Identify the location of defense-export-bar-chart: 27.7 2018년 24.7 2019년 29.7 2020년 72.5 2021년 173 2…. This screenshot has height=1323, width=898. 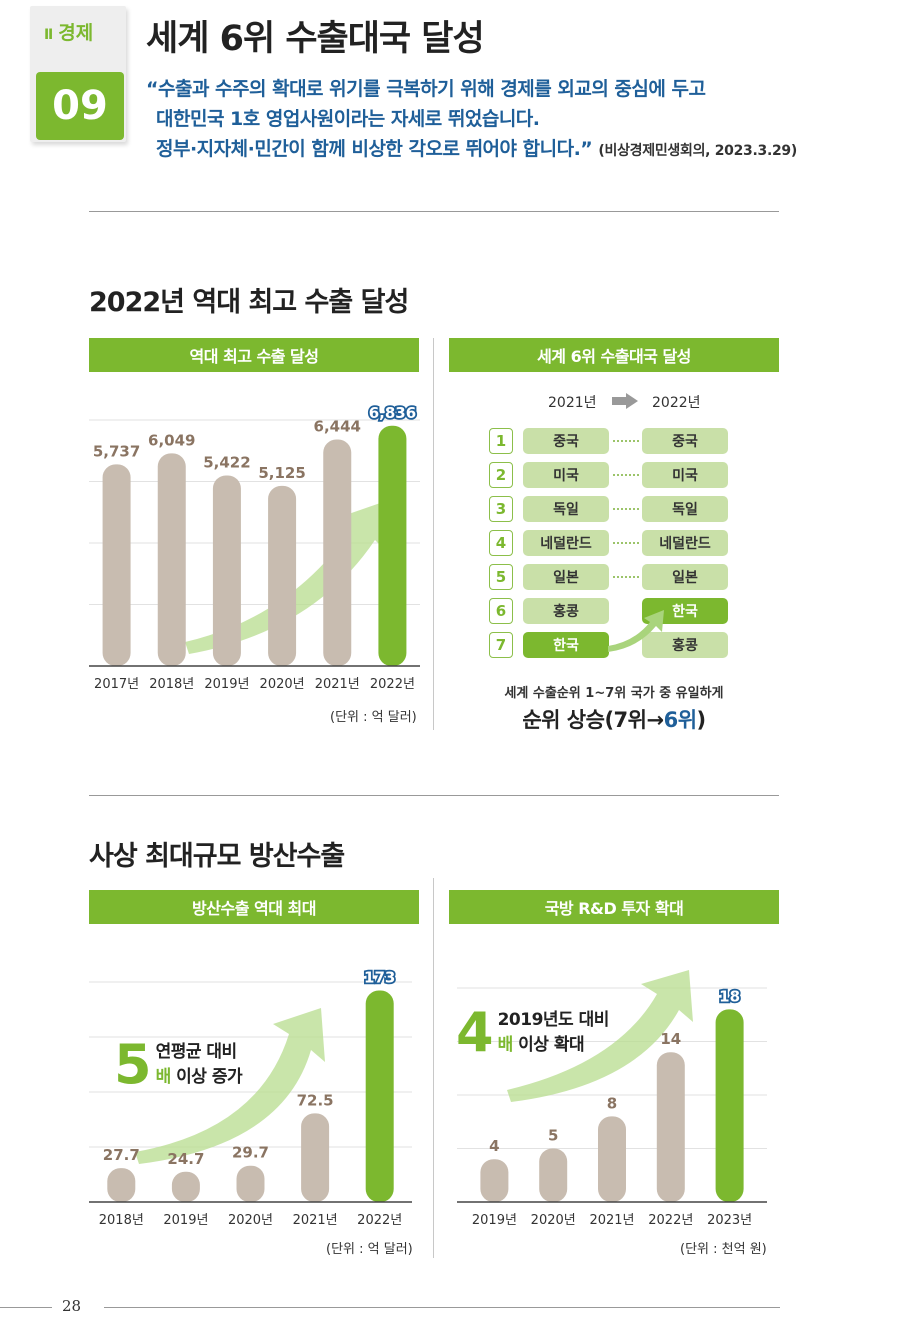
(250, 1097).